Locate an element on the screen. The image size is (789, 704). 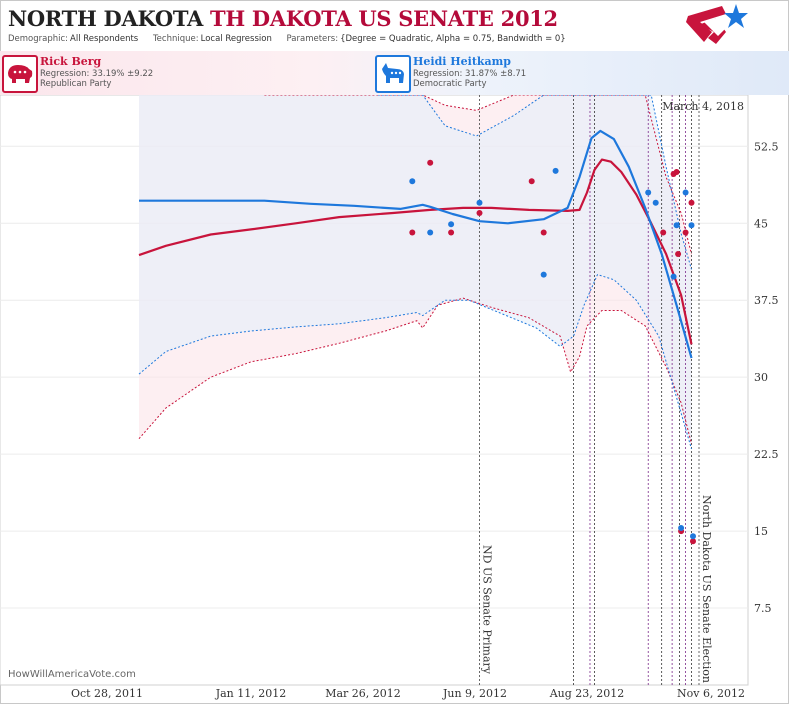
site-credit: HowWillAmericaVote.com is located at coordinates (72, 674).